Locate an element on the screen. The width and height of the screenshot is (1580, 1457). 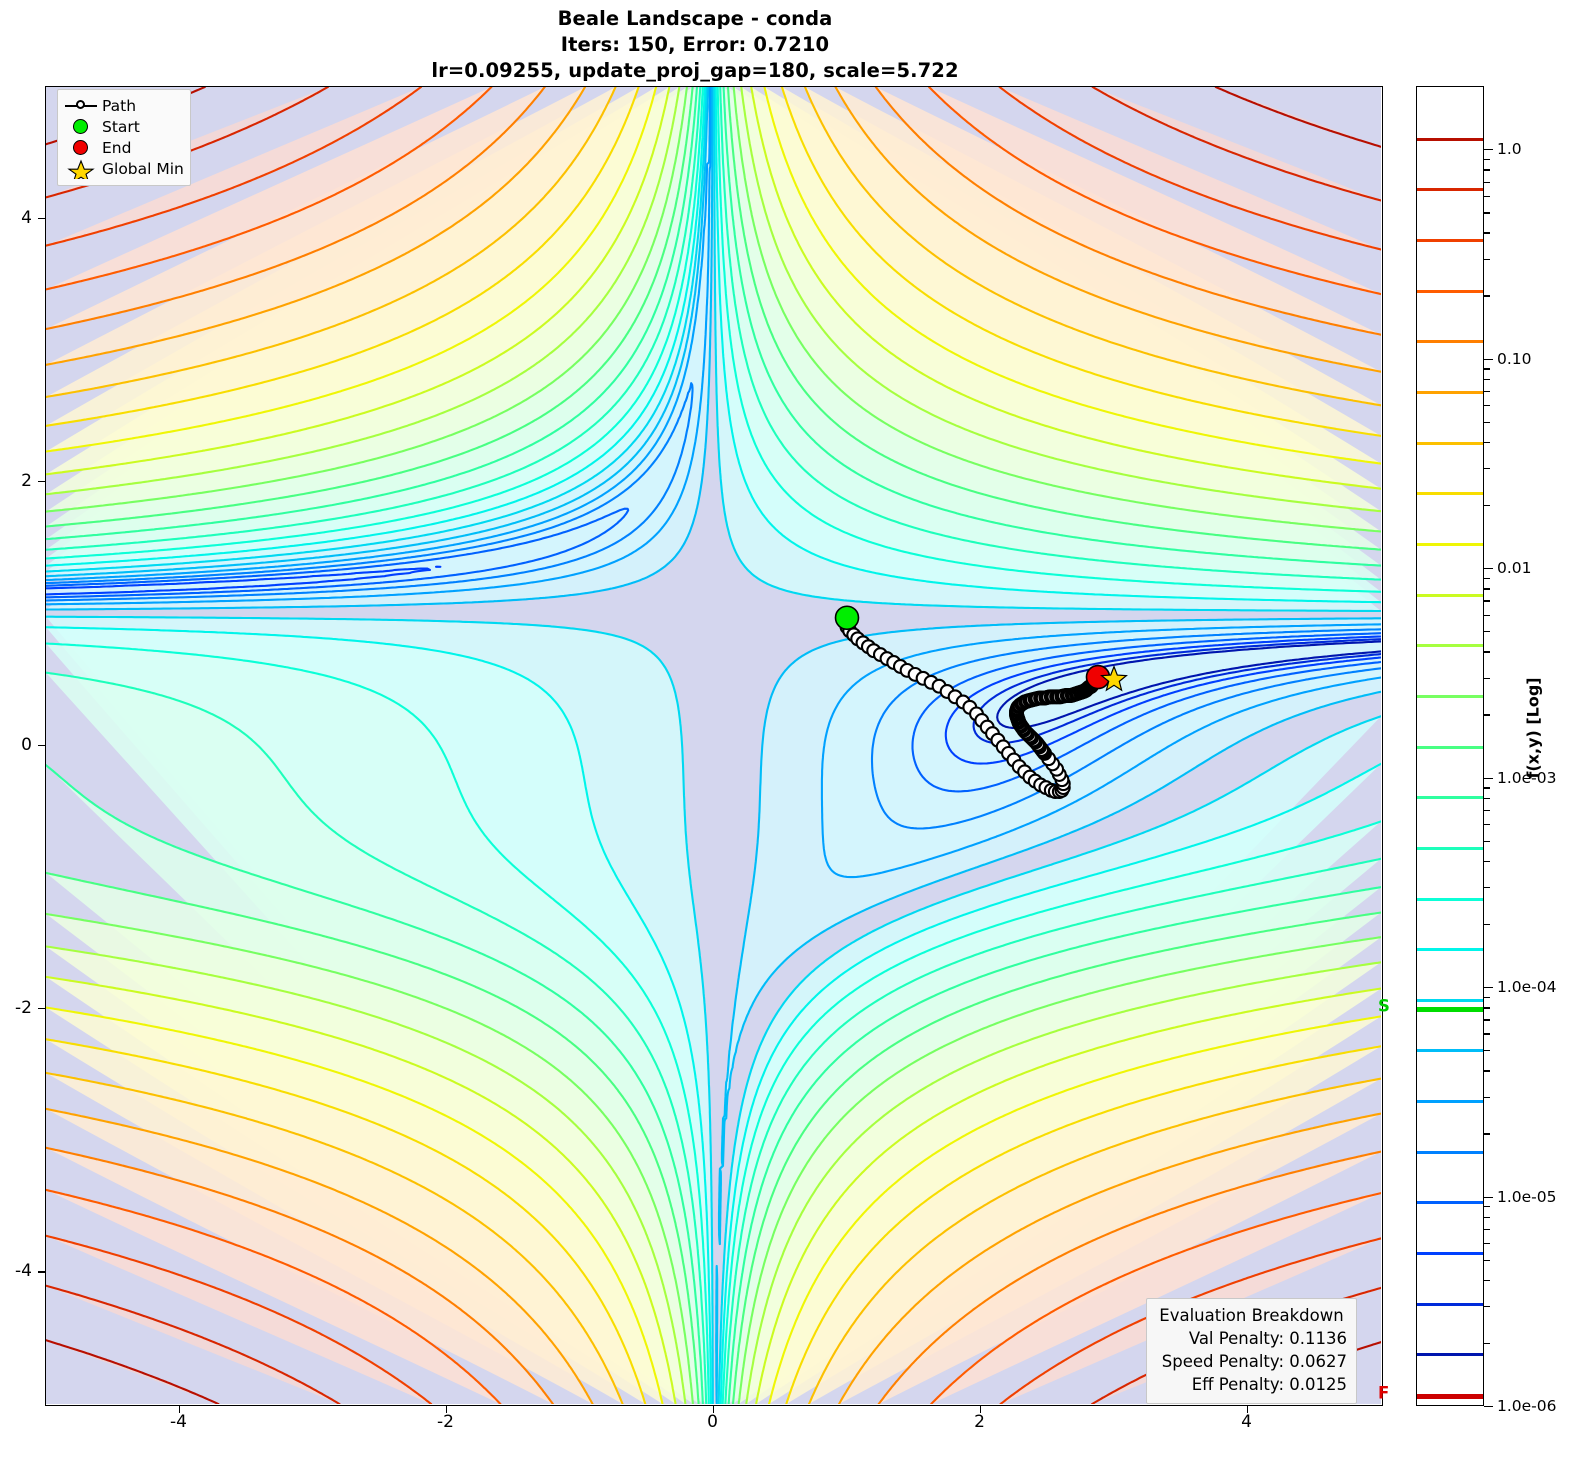
y-tick-label: -4 is located at coordinates (23, 1271).